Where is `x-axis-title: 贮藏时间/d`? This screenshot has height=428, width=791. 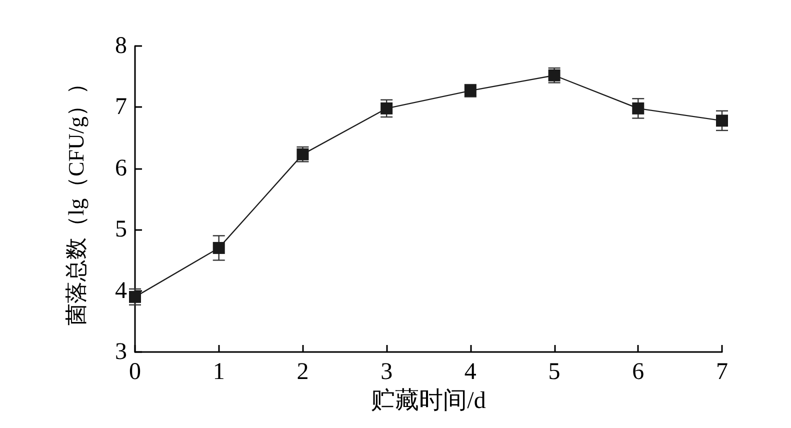 x-axis-title: 贮藏时间/d is located at coordinates (428, 401).